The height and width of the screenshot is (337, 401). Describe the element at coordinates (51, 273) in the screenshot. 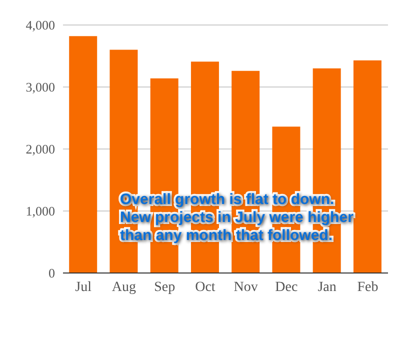

I see `y-tick-label: 0` at that location.